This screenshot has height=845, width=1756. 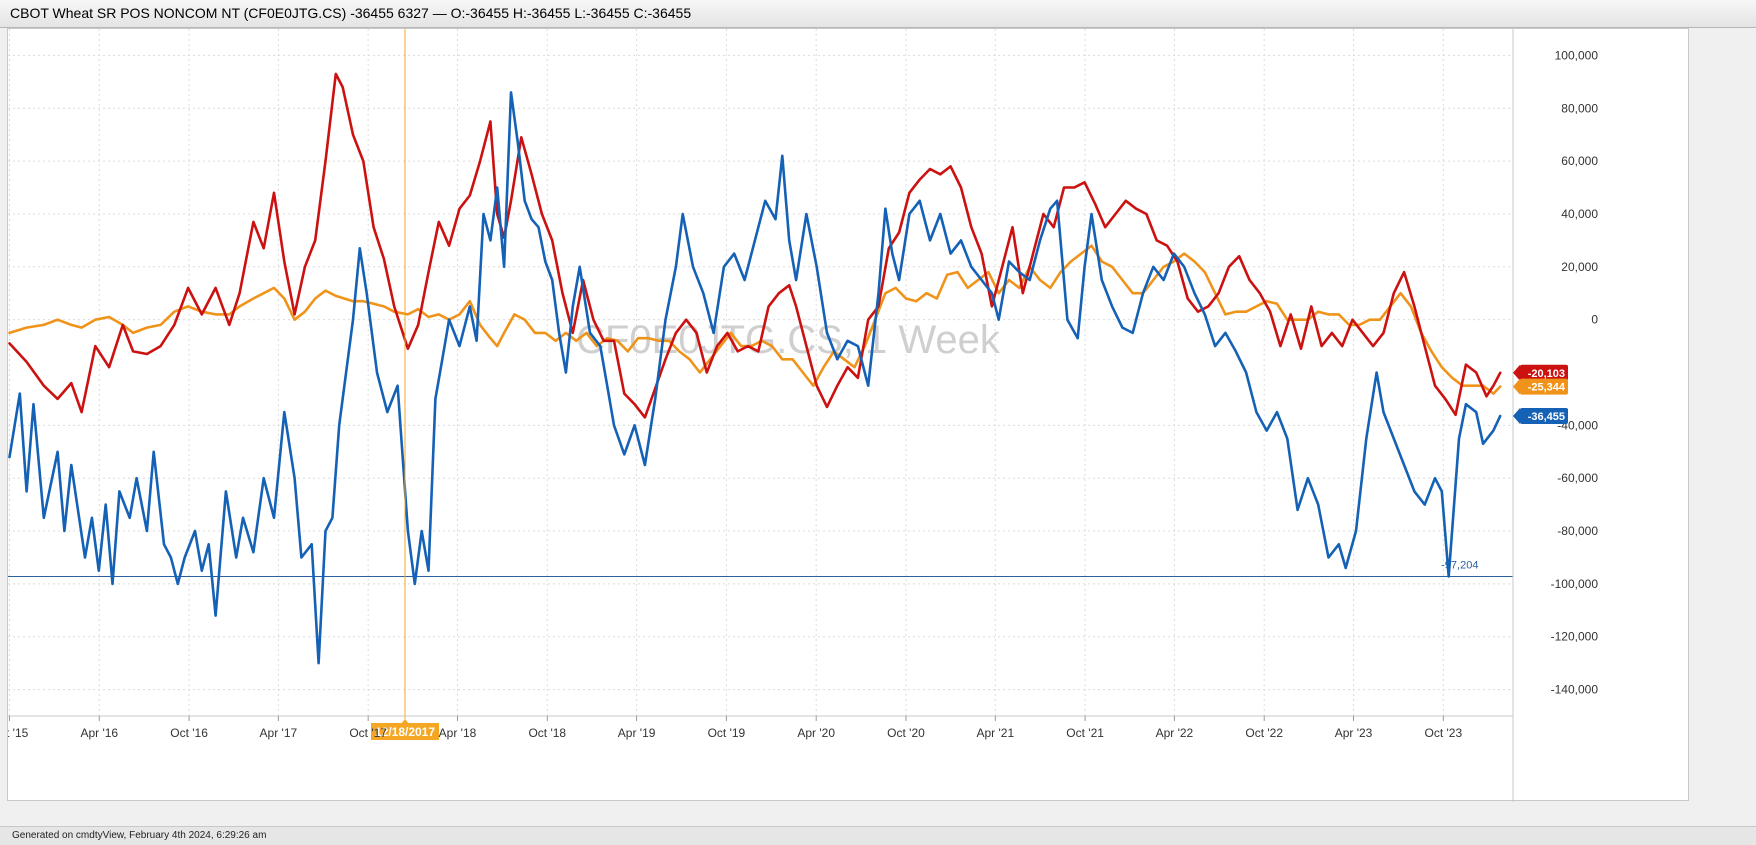 I want to click on x-tick-label: Apr '16, so click(x=99, y=733).